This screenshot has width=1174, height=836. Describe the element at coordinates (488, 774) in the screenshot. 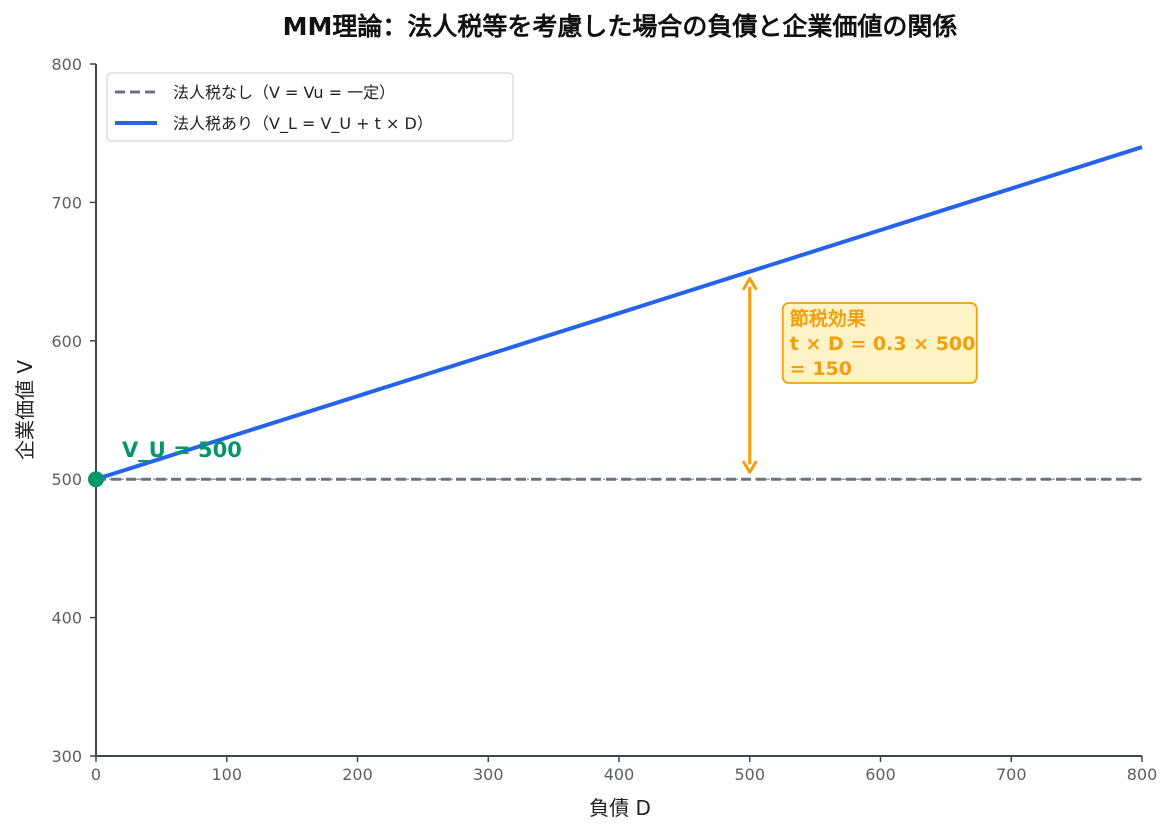

I see `x-tick-label: 300` at that location.